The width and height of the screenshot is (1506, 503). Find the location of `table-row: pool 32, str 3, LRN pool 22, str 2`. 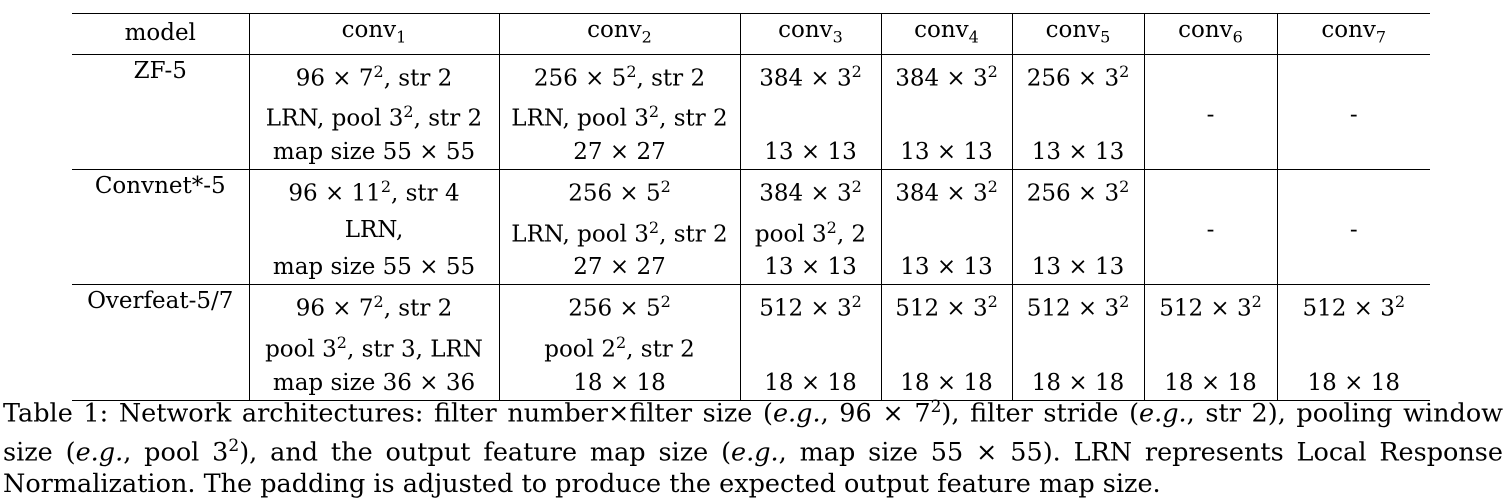

table-row: pool 32, str 3, LRN pool 22, str 2 is located at coordinates (751, 346).